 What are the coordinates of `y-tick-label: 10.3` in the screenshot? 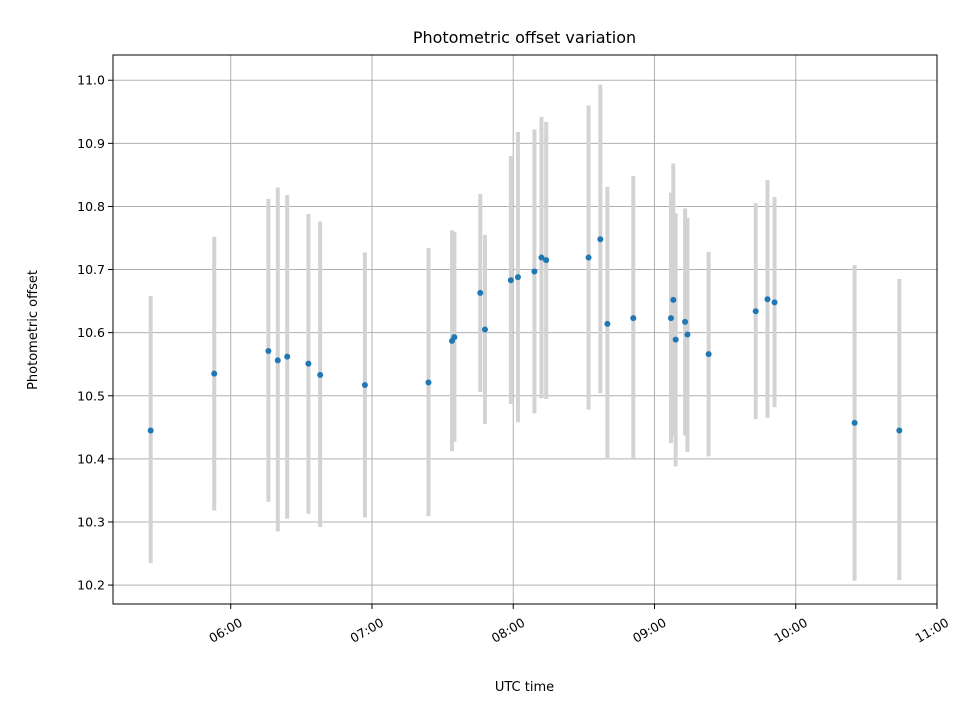 It's located at (91, 521).